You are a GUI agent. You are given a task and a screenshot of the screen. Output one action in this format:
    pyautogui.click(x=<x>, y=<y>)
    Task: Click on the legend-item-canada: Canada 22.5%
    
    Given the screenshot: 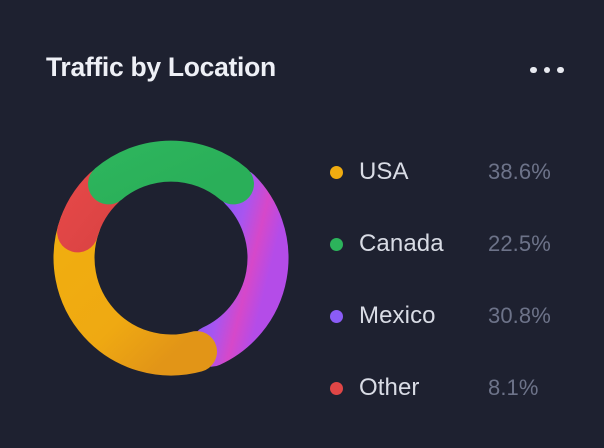 What is the action you would take?
    pyautogui.click(x=450, y=244)
    